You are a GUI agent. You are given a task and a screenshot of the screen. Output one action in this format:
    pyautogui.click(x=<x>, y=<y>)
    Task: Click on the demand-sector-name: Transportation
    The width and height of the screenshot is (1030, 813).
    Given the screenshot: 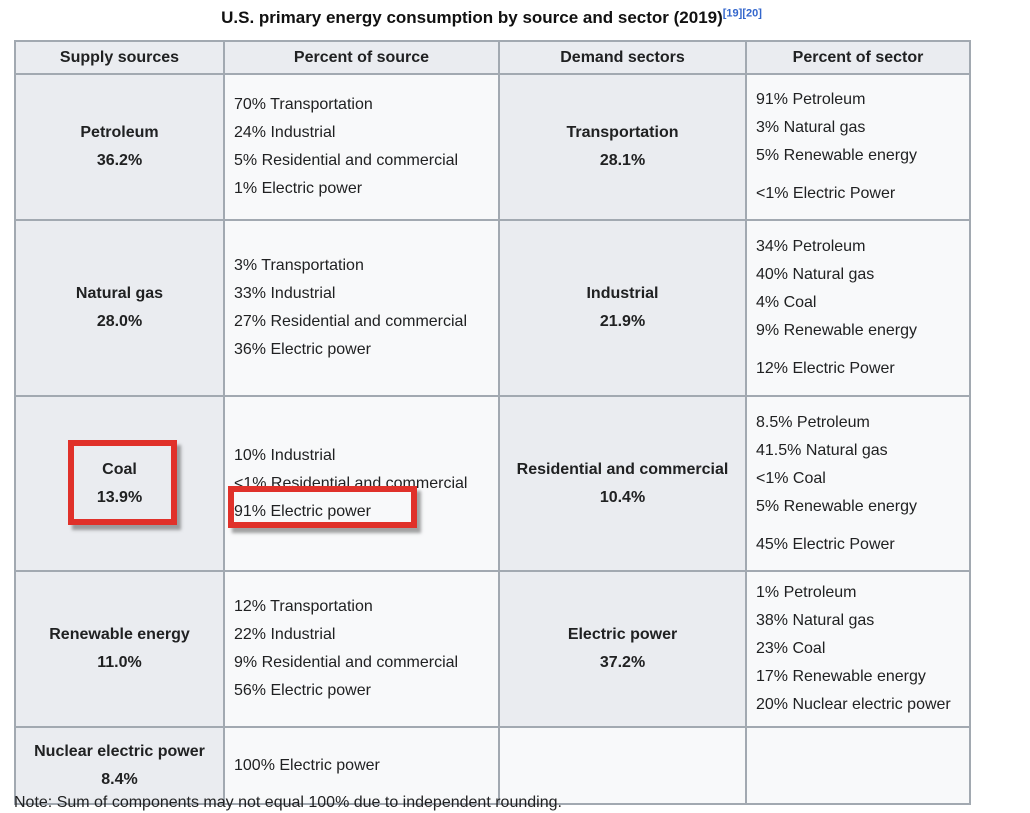 What is the action you would take?
    pyautogui.click(x=622, y=132)
    